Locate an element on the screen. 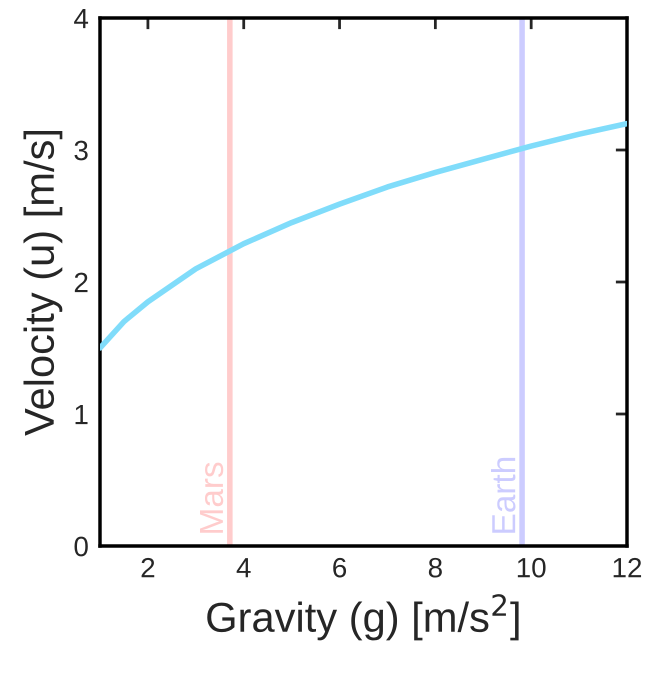 The image size is (656, 690). y-tick-label: 4 is located at coordinates (81, 18).